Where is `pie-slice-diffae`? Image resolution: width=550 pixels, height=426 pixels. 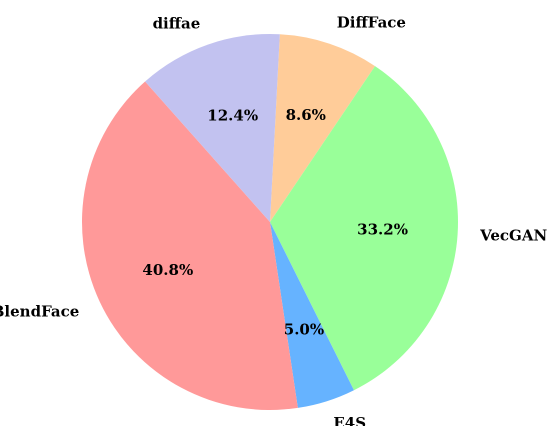
pie-slice-diffae is located at coordinates (212, 128).